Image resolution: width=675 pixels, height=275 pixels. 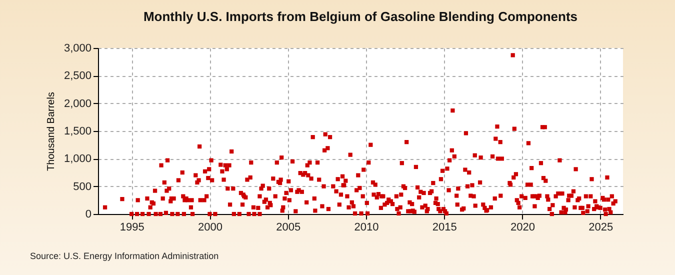 What do you see at coordinates (78, 104) in the screenshot?
I see `y-tick-label: 2,000` at bounding box center [78, 104].